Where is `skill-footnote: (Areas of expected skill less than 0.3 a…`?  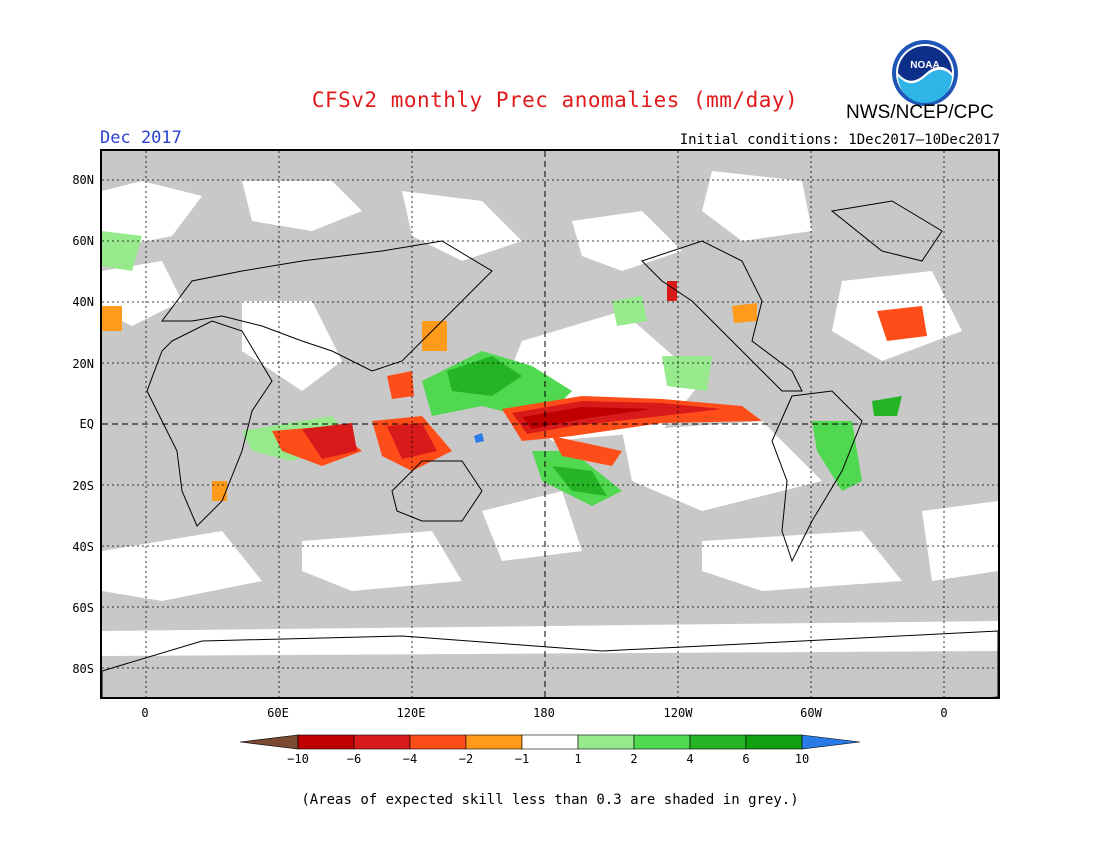 skill-footnote: (Areas of expected skill less than 0.3 a… is located at coordinates (550, 800).